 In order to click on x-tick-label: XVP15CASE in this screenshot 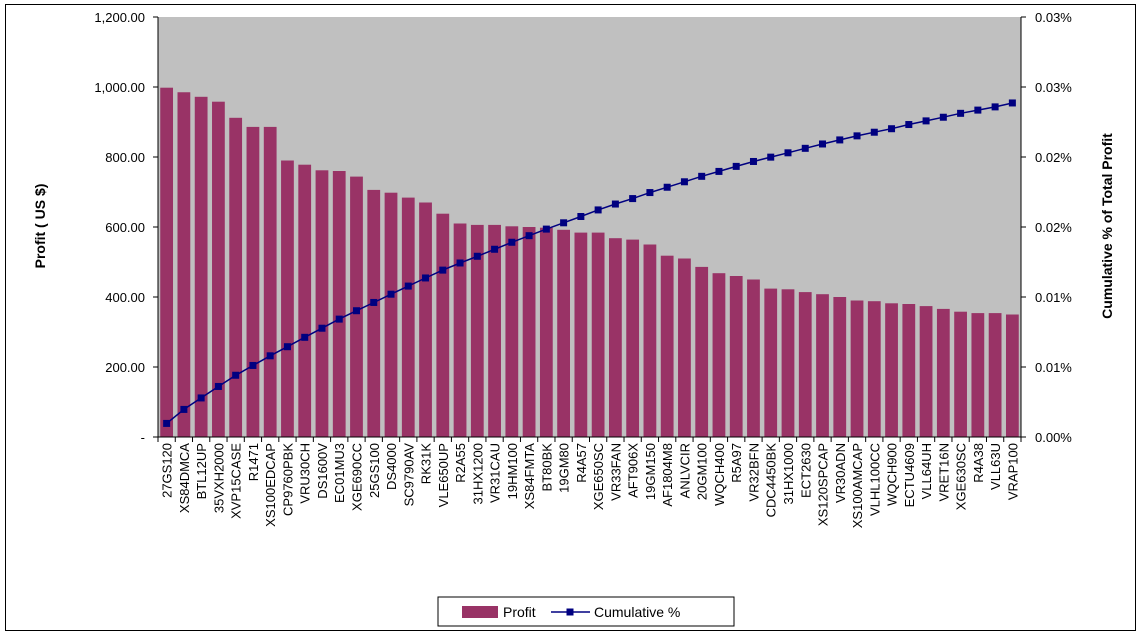, I will do `click(236, 481)`.